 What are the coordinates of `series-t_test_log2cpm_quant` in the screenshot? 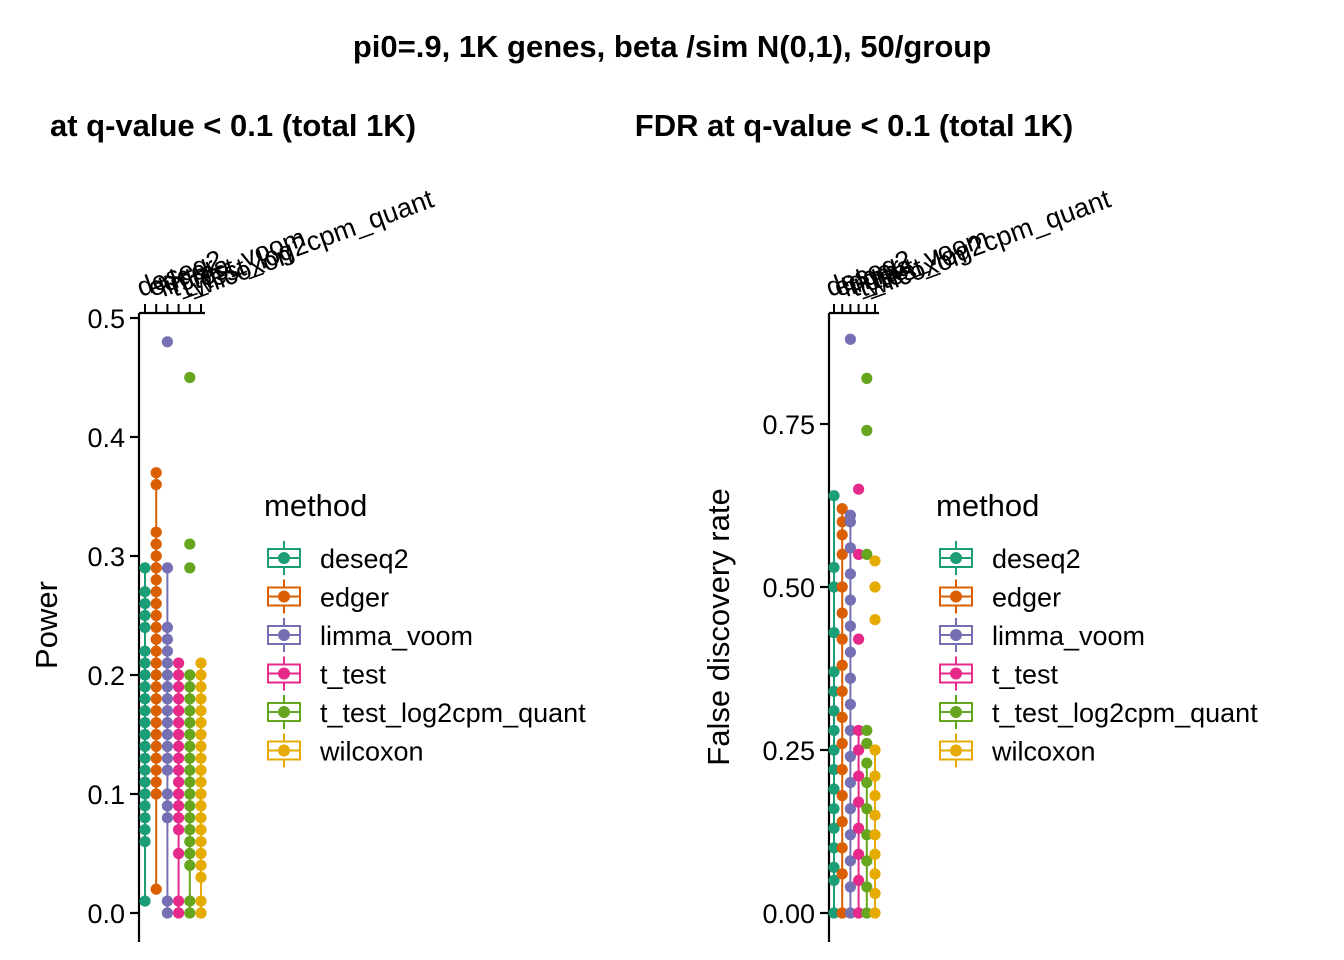 It's located at (867, 645).